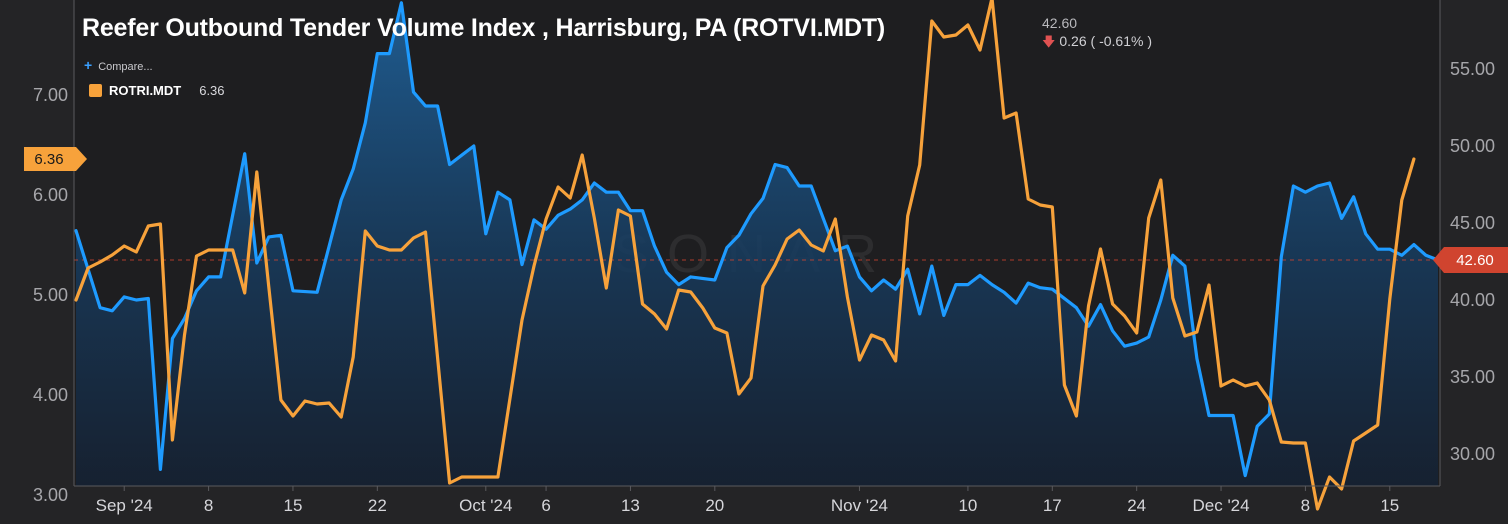  What do you see at coordinates (55, 159) in the screenshot?
I see `left-badge-shape` at bounding box center [55, 159].